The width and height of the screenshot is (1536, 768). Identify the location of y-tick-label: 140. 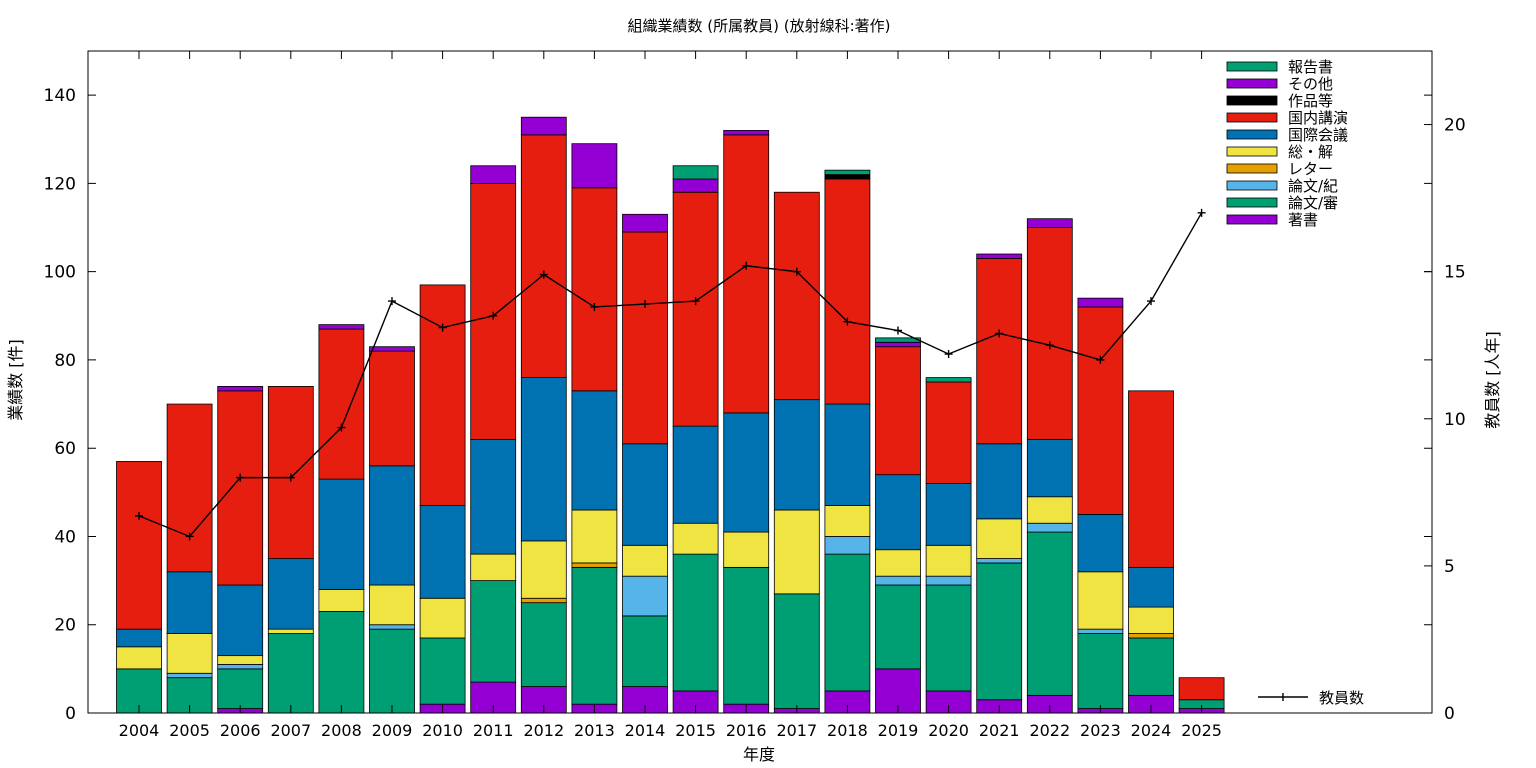
(60, 96).